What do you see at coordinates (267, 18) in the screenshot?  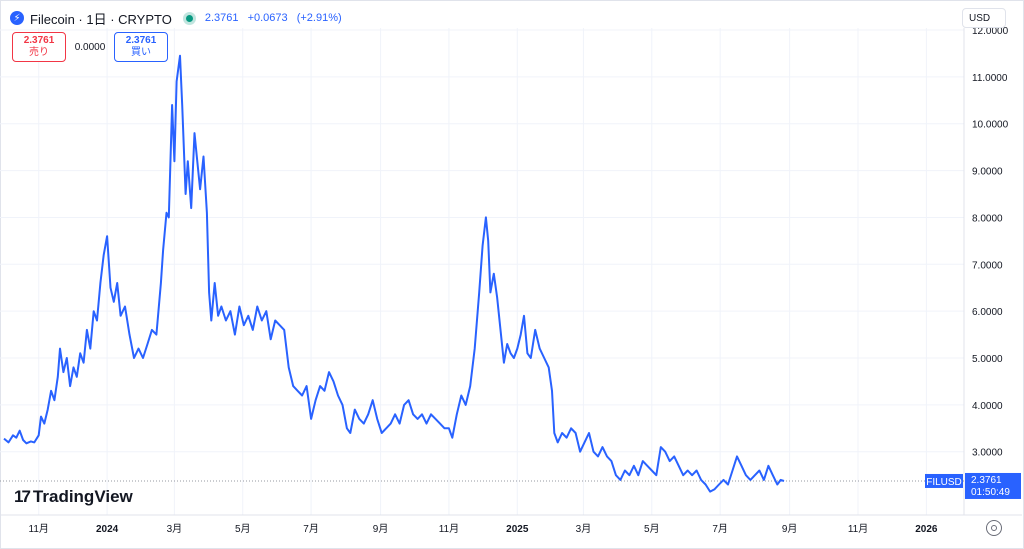 I see `price-change: +0.0673` at bounding box center [267, 18].